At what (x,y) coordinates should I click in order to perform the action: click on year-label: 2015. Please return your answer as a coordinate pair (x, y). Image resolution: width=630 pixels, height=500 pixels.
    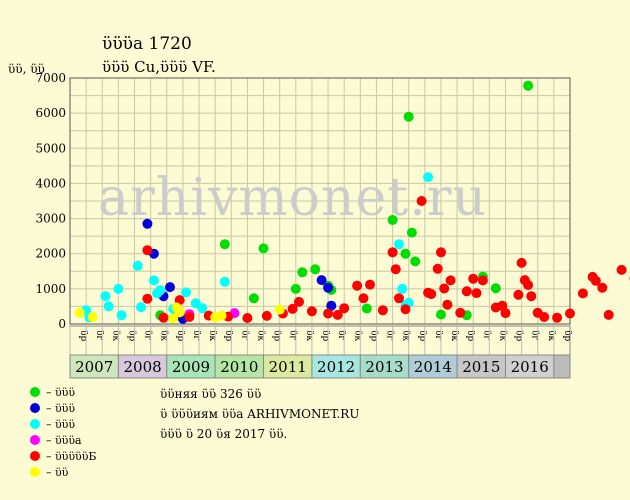
    Looking at the image, I should click on (481, 367).